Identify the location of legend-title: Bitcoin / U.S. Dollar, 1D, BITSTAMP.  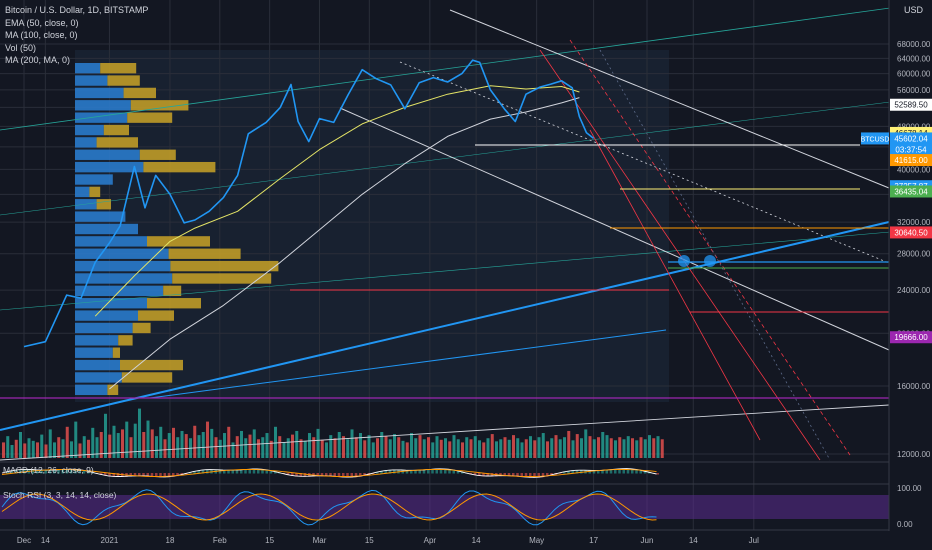
(77, 10).